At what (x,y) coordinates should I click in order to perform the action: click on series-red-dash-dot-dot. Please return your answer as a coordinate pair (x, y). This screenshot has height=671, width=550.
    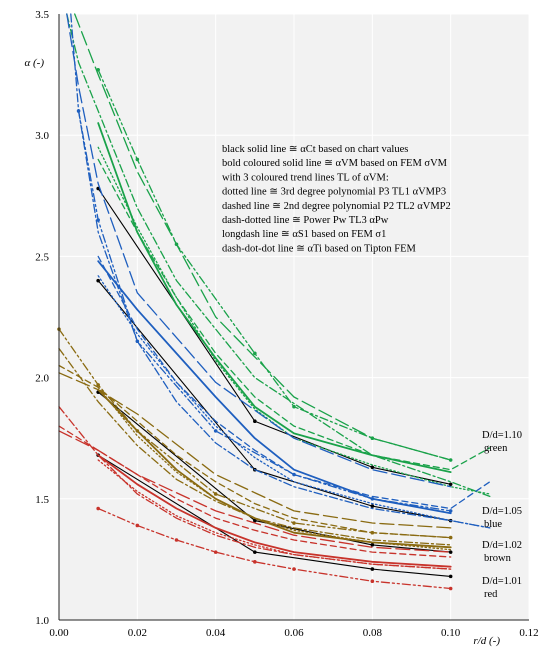
    Looking at the image, I should click on (274, 548).